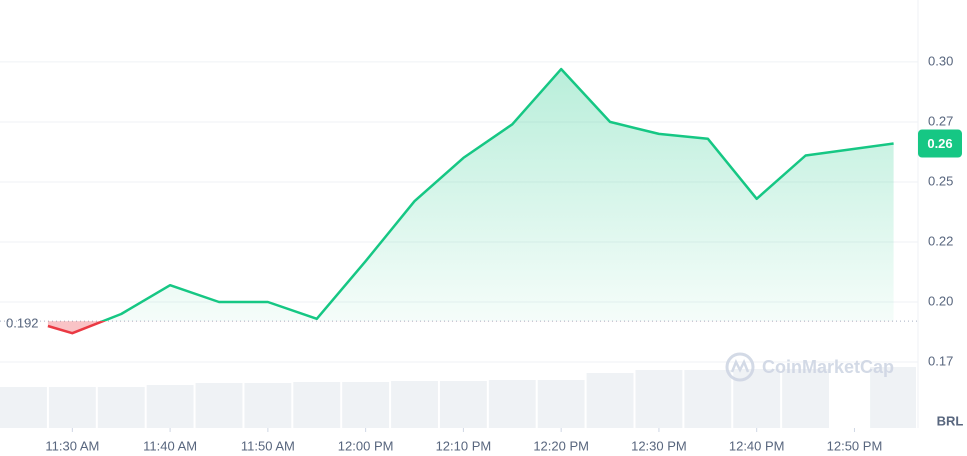 The height and width of the screenshot is (456, 967). What do you see at coordinates (170, 445) in the screenshot?
I see `x-tick-label: 11:40 AM` at bounding box center [170, 445].